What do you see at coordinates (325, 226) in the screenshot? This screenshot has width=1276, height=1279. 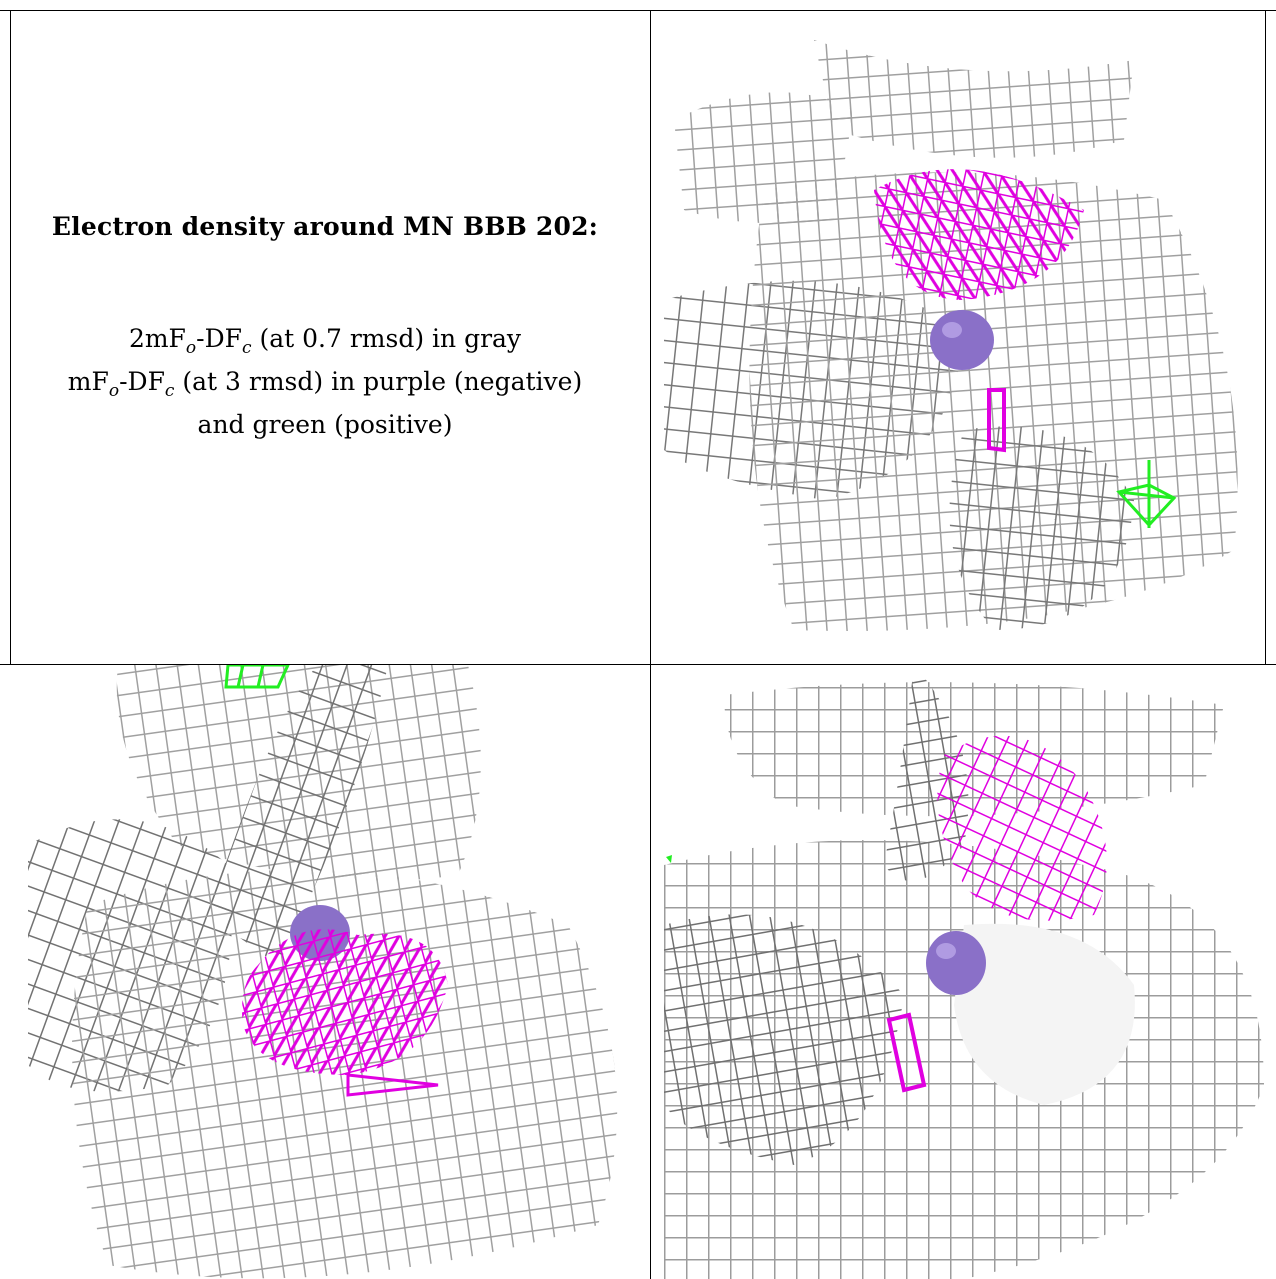 I see `legend-title: Electron density around MN BBB 202:` at bounding box center [325, 226].